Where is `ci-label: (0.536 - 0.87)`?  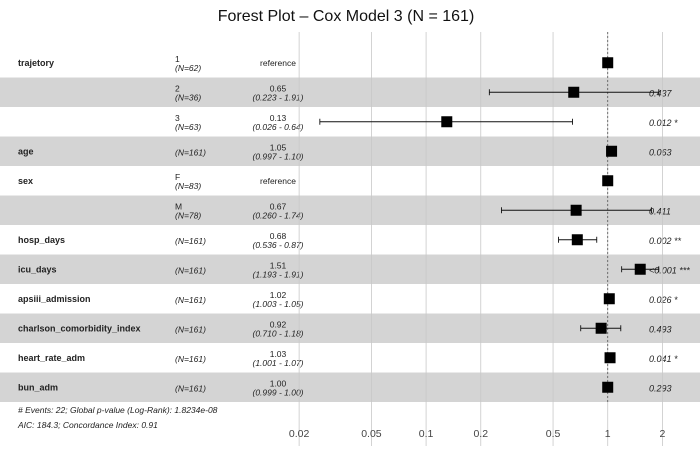
ci-label: (0.536 - 0.87) is located at coordinates (277, 245).